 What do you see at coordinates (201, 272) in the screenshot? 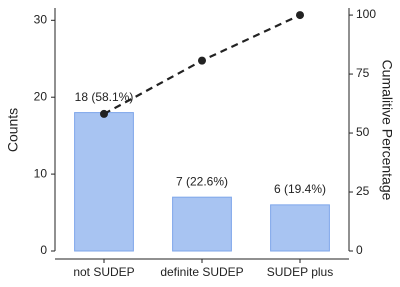
I see `x-tick-label: definite SUDEP` at bounding box center [201, 272].